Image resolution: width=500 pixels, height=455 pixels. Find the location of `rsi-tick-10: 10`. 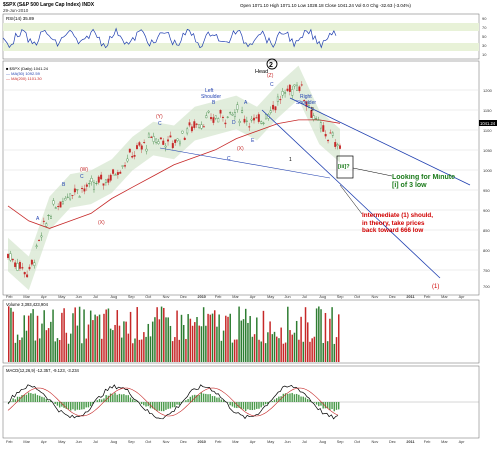

rsi-tick-10: 10 is located at coordinates (484, 54).